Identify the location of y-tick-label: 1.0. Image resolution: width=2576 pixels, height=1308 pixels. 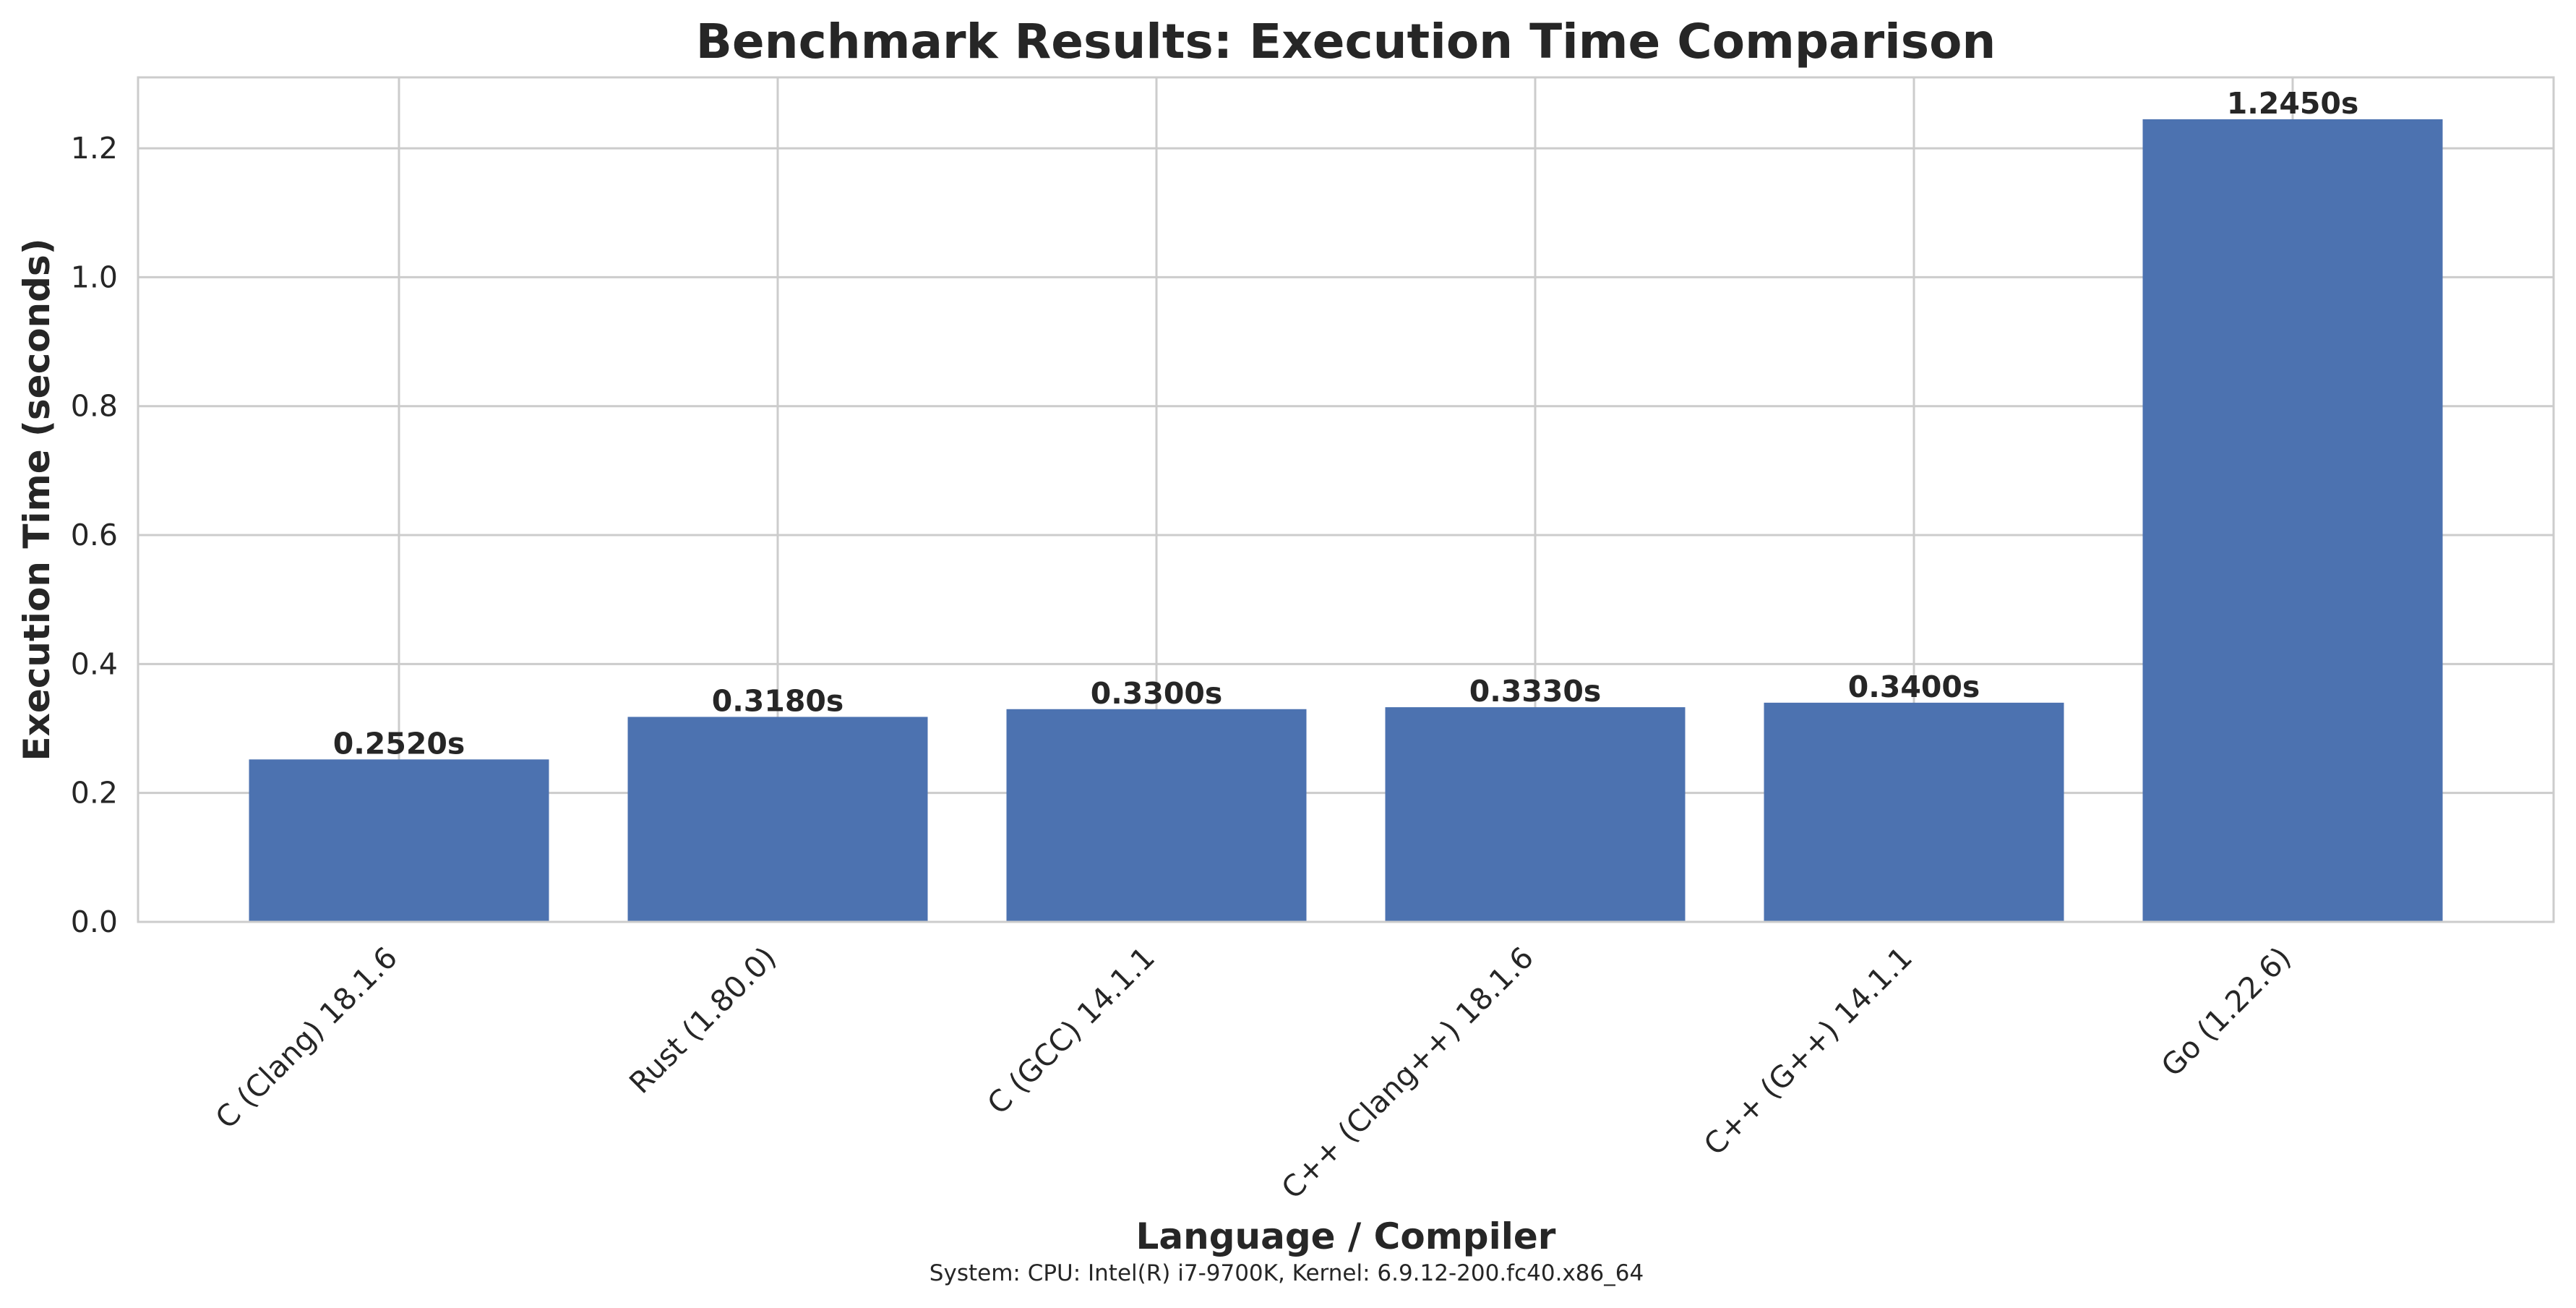
(95, 277).